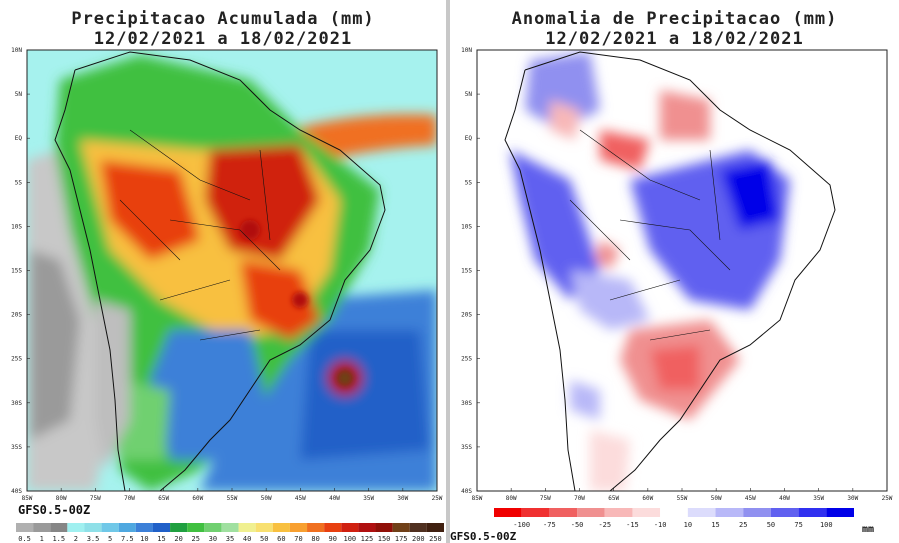 Image resolution: width=899 pixels, height=543 pixels. I want to click on colorbar-label: 25, so click(743, 525).